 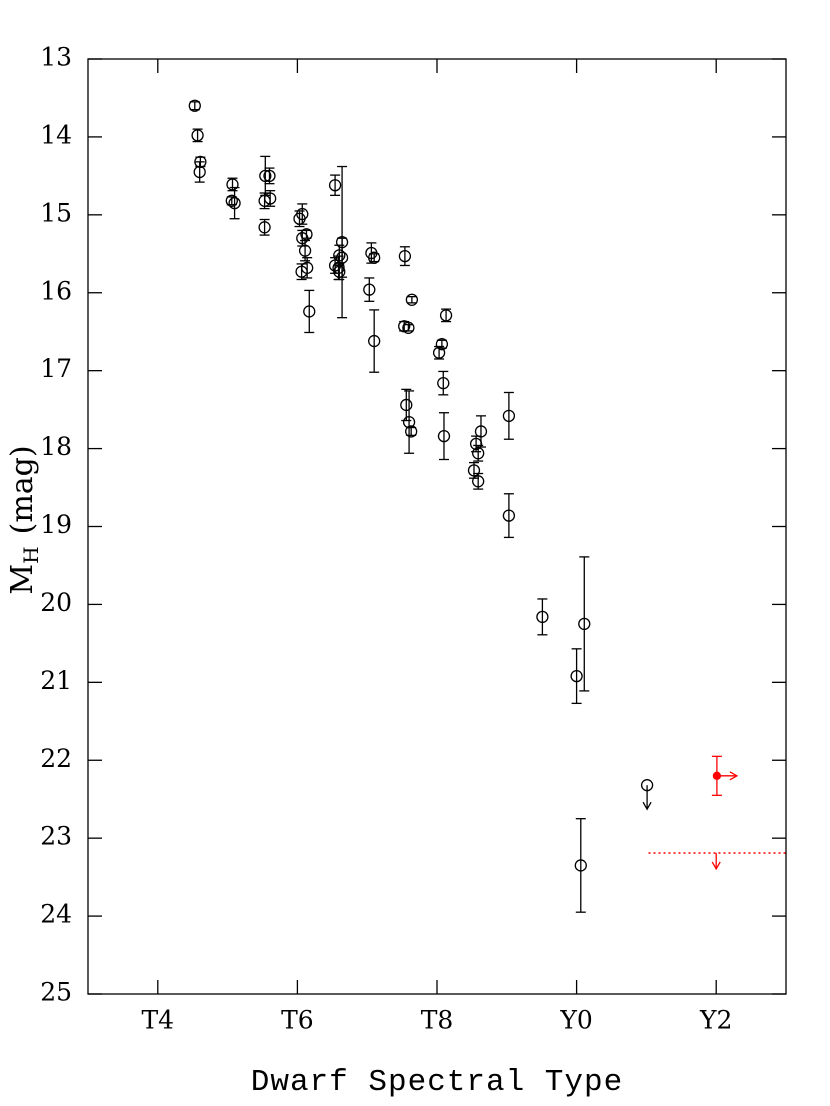 I want to click on y-tick-label: 24, so click(x=56, y=914).